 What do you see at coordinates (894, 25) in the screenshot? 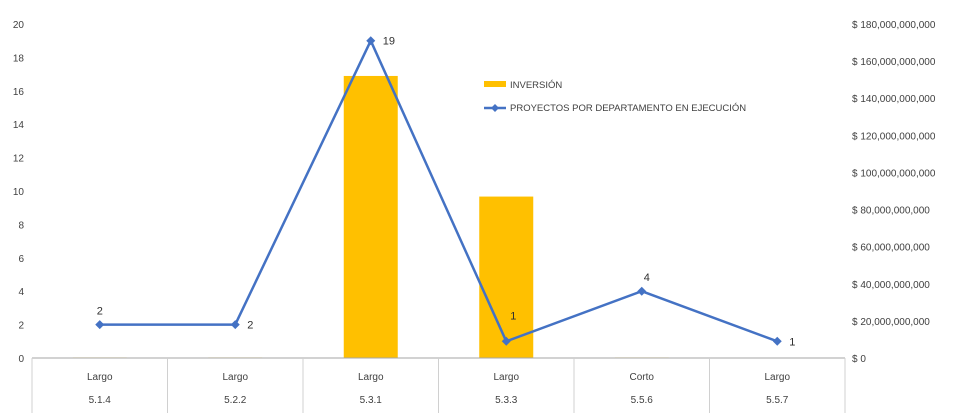
I see `right-tick-label: $ 180,000,000,000` at bounding box center [894, 25].